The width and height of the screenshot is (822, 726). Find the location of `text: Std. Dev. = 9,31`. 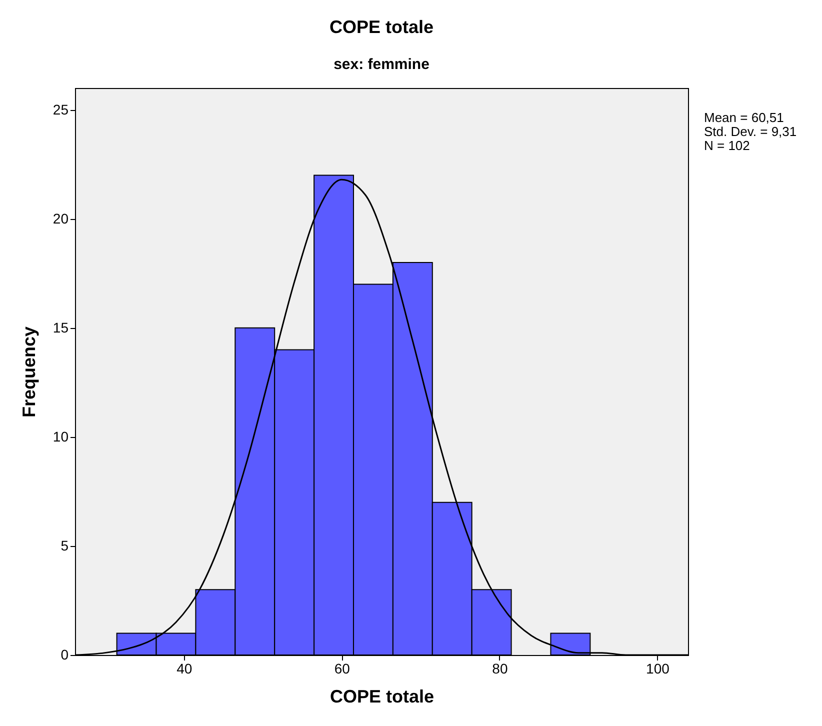

text: Std. Dev. = 9,31 is located at coordinates (750, 131).